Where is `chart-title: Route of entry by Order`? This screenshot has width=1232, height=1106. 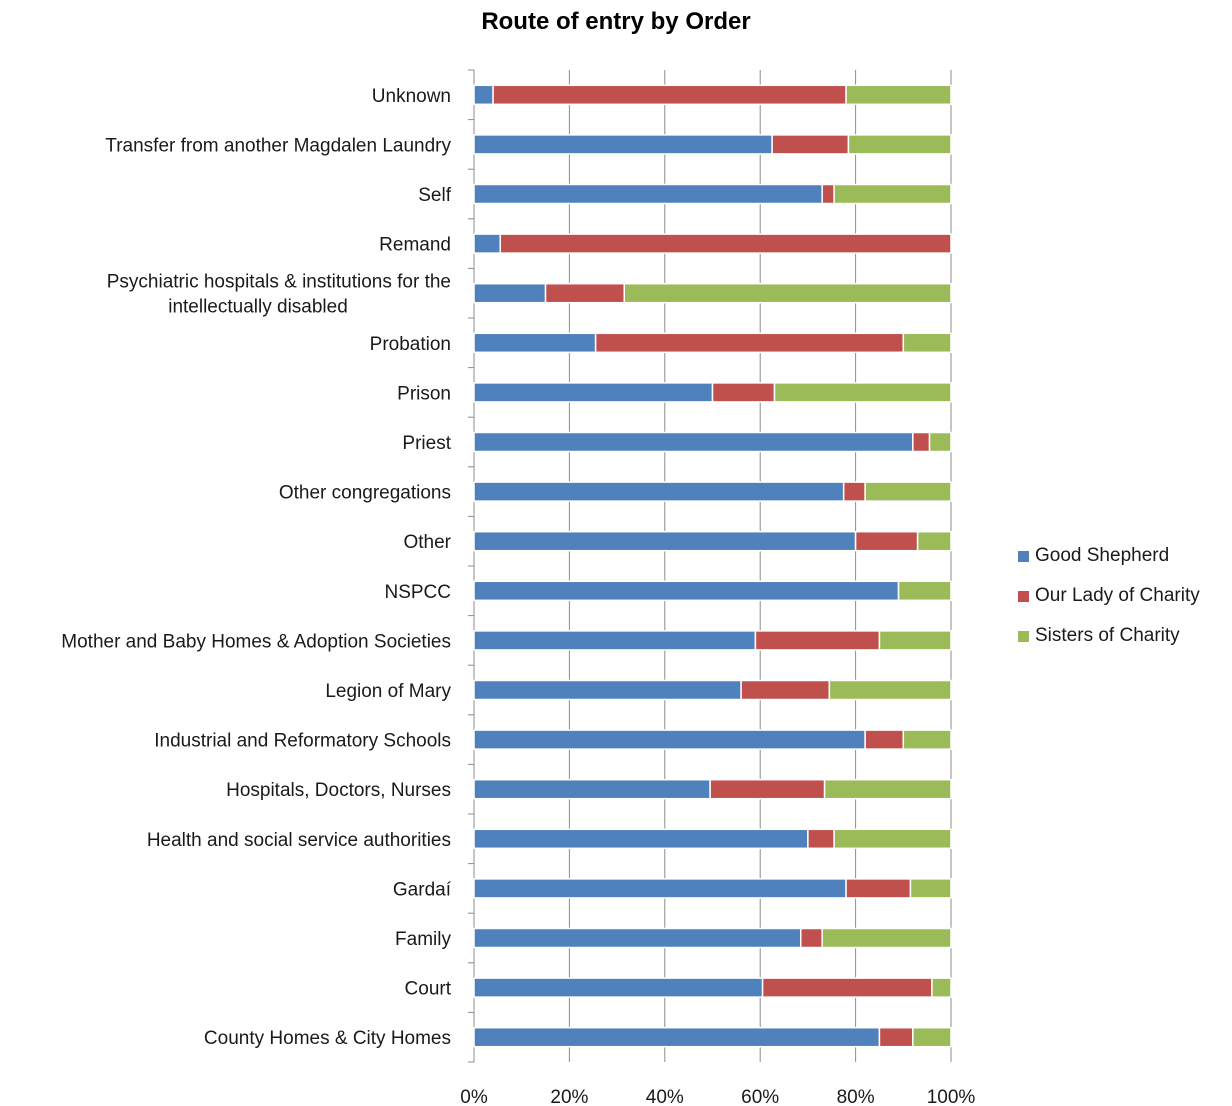
chart-title: Route of entry by Order is located at coordinates (616, 21).